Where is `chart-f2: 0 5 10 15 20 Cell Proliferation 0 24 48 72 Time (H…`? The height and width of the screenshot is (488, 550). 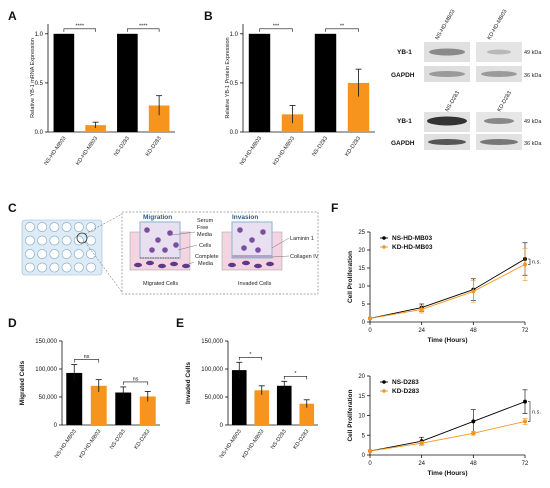 chart-f2: 0 5 10 15 20 Cell Proliferation 0 24 48 72 Time (H… is located at coordinates (444, 425).